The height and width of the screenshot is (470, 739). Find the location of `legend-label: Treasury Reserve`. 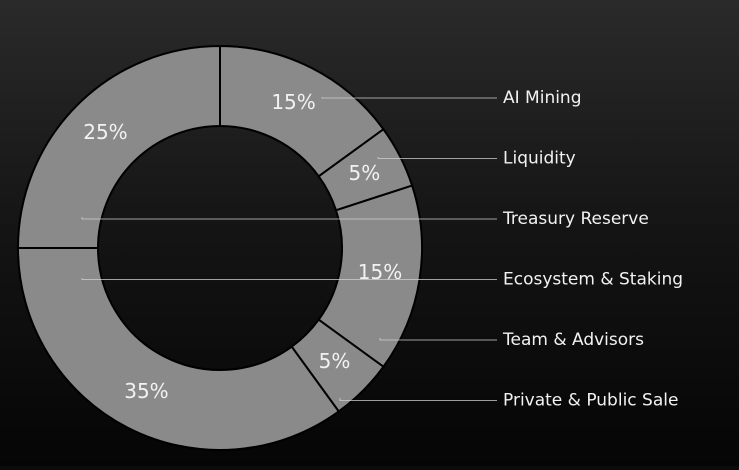

legend-label: Treasury Reserve is located at coordinates (575, 219).